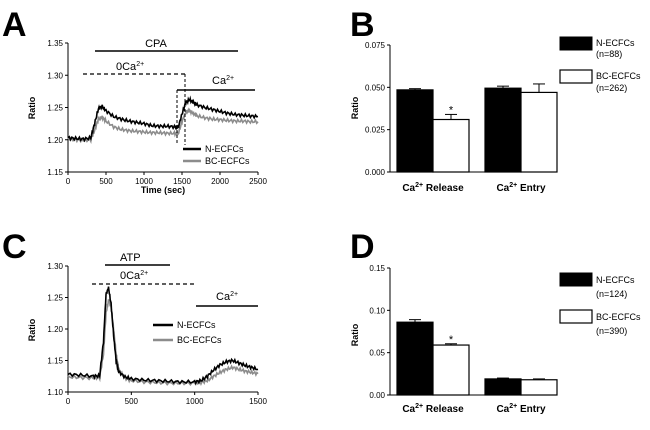 This screenshot has height=430, width=650. Describe the element at coordinates (156, 44) in the screenshot. I see `panel-a-cpa-label: CPA` at that location.